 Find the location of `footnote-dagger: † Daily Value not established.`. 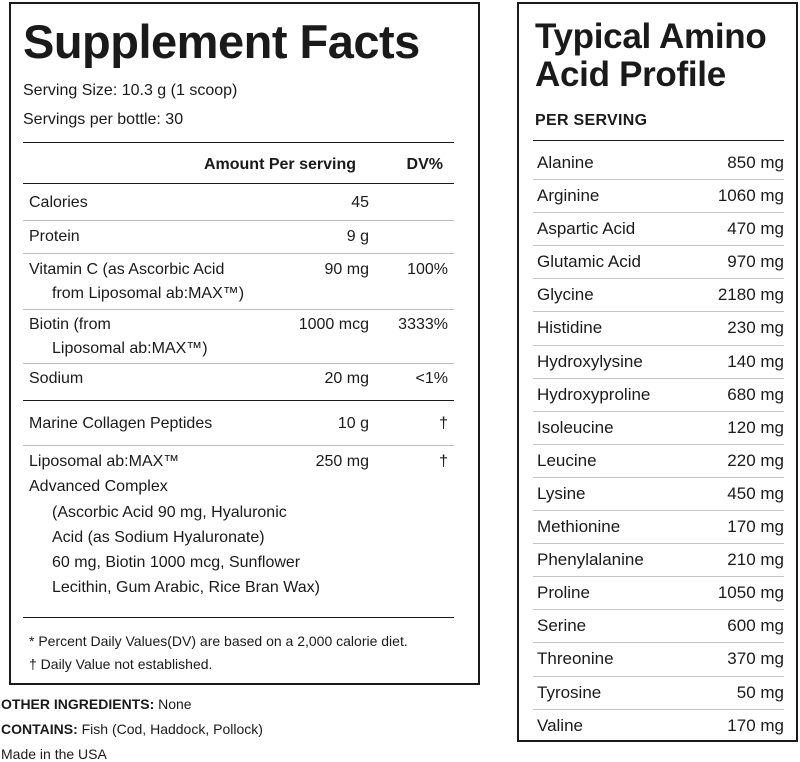

footnote-dagger: † Daily Value not established. is located at coordinates (121, 664).